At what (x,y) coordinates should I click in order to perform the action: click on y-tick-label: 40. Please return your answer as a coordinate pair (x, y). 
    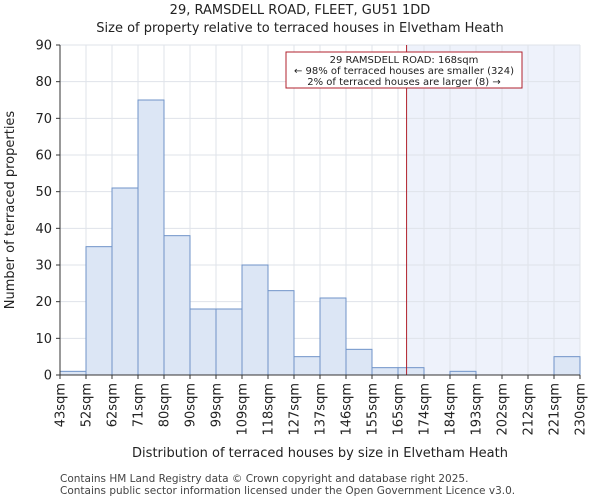
    Looking at the image, I should click on (43, 229).